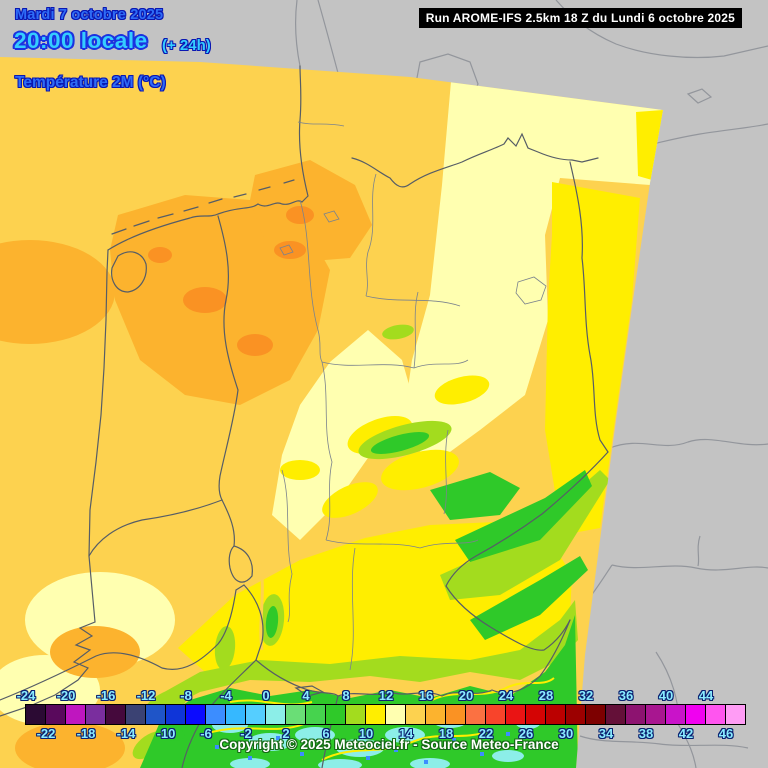  What do you see at coordinates (146, 695) in the screenshot?
I see `scale-tick-label: -12` at bounding box center [146, 695].